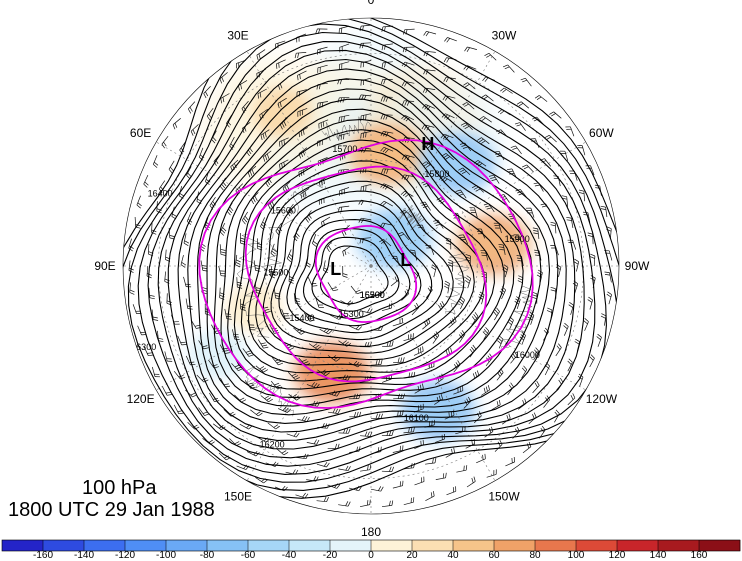 This screenshot has width=742, height=561. Describe the element at coordinates (366, 274) in the screenshot. I see `jet-isotach` at that location.